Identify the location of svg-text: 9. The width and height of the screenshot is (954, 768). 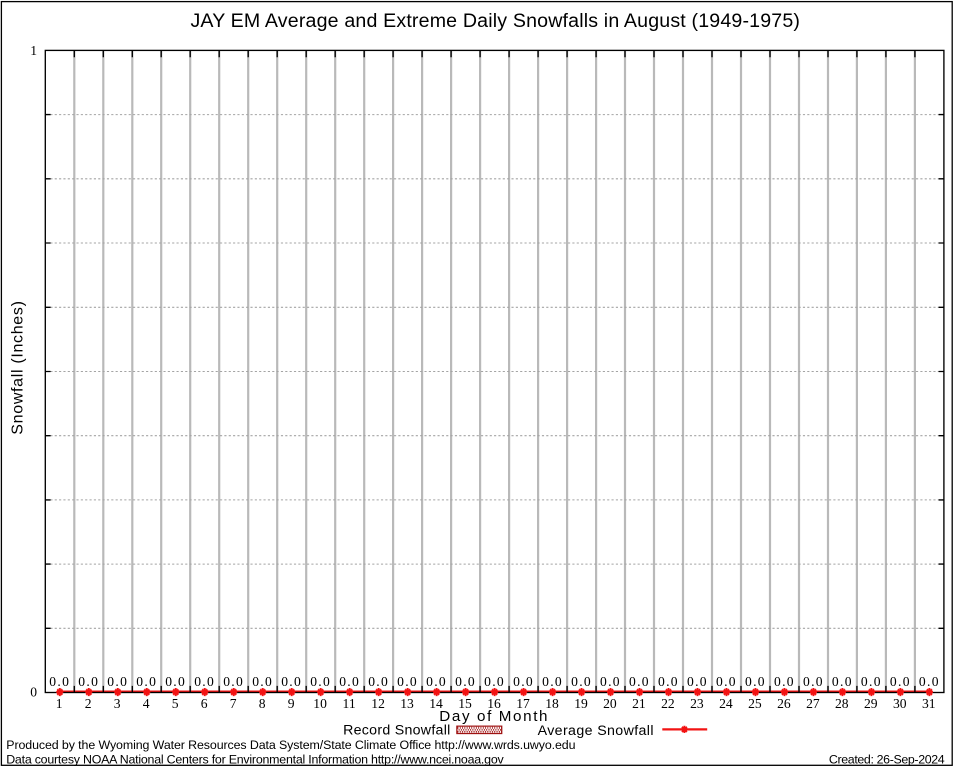
(291, 703).